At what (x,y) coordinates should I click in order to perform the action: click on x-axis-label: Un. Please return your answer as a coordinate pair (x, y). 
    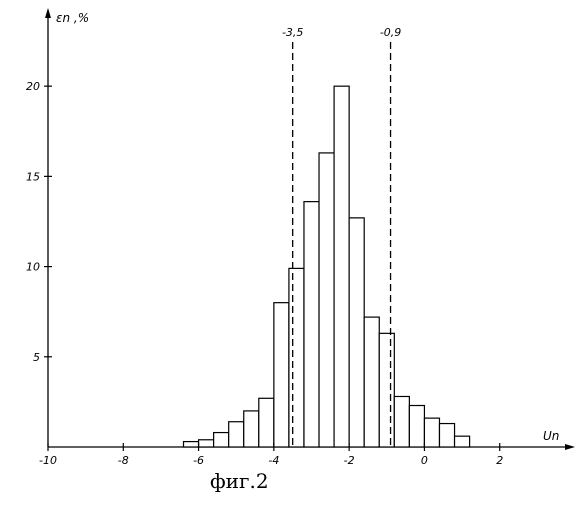
    Looking at the image, I should click on (551, 436).